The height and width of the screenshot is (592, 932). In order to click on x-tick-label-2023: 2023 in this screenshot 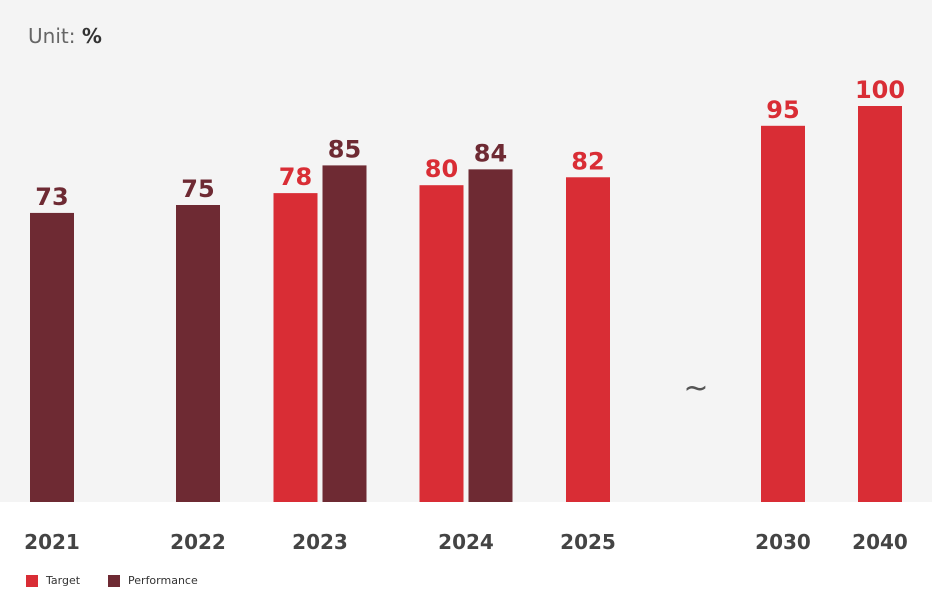, I will do `click(320, 542)`.